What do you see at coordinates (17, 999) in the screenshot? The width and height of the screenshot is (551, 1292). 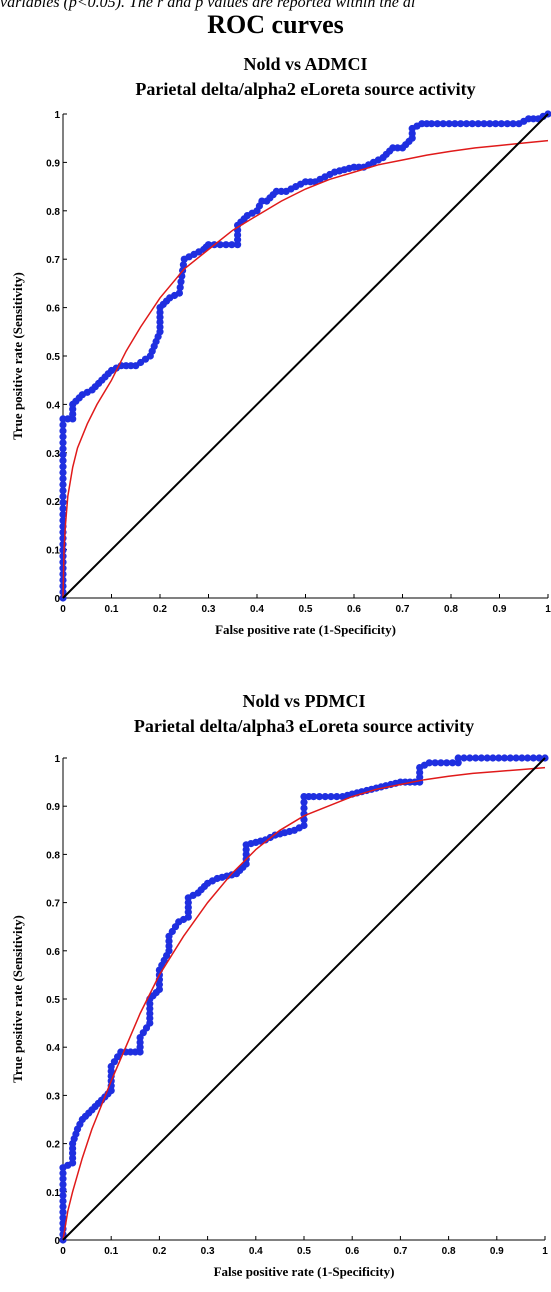 I see `chart2-y-axis-label: True positive rate (Sensitivity)` at bounding box center [17, 999].